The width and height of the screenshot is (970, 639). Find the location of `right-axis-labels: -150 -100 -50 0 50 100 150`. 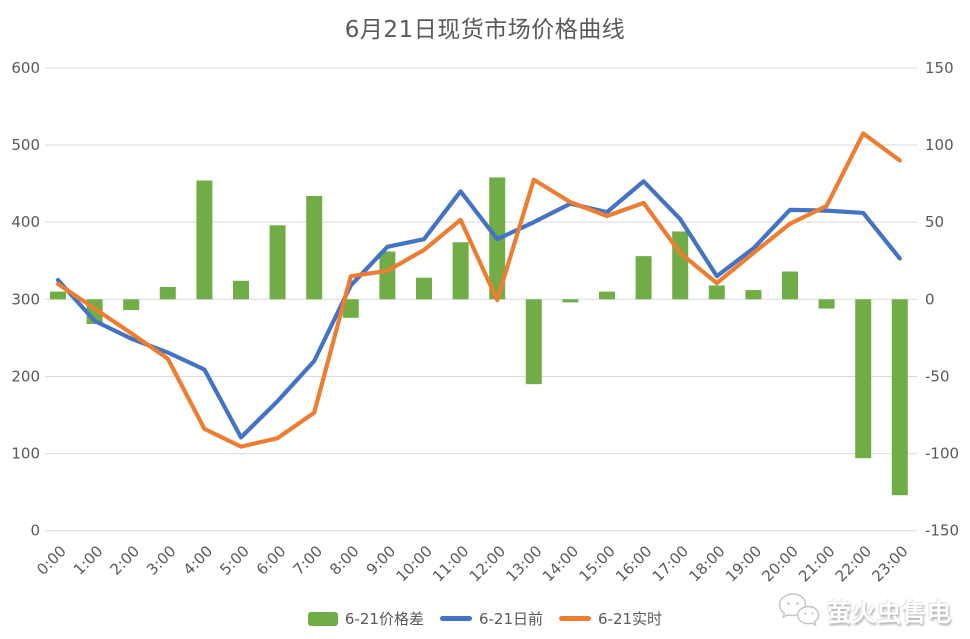

right-axis-labels: -150 -100 -50 0 50 100 150 is located at coordinates (942, 299).